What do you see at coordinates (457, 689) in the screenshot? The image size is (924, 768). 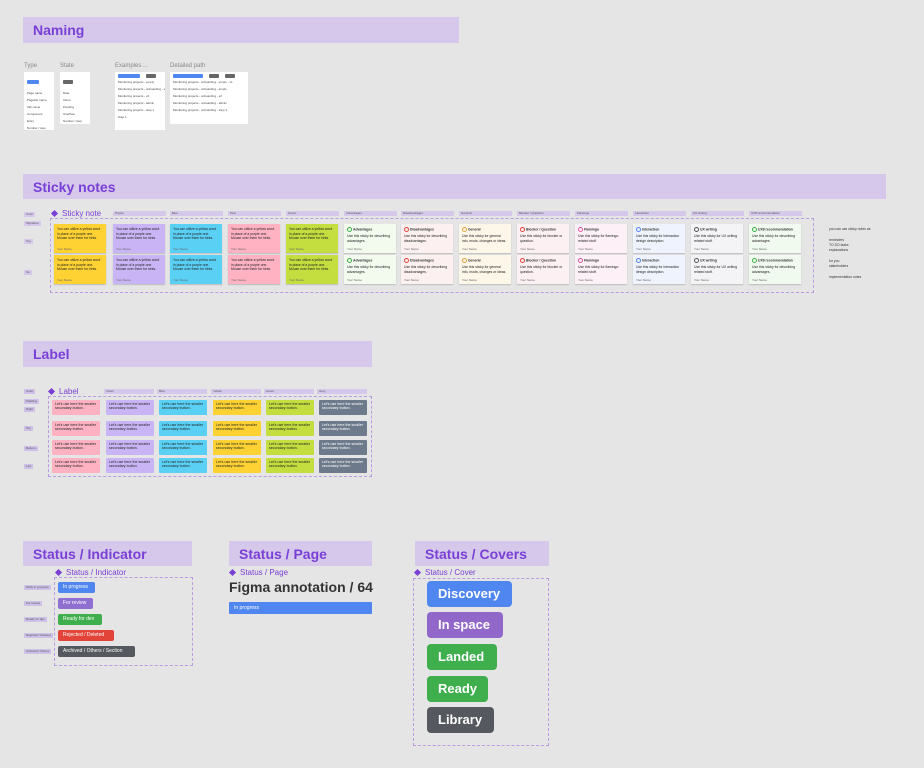 I see `status-cover-pill: Ready` at bounding box center [457, 689].